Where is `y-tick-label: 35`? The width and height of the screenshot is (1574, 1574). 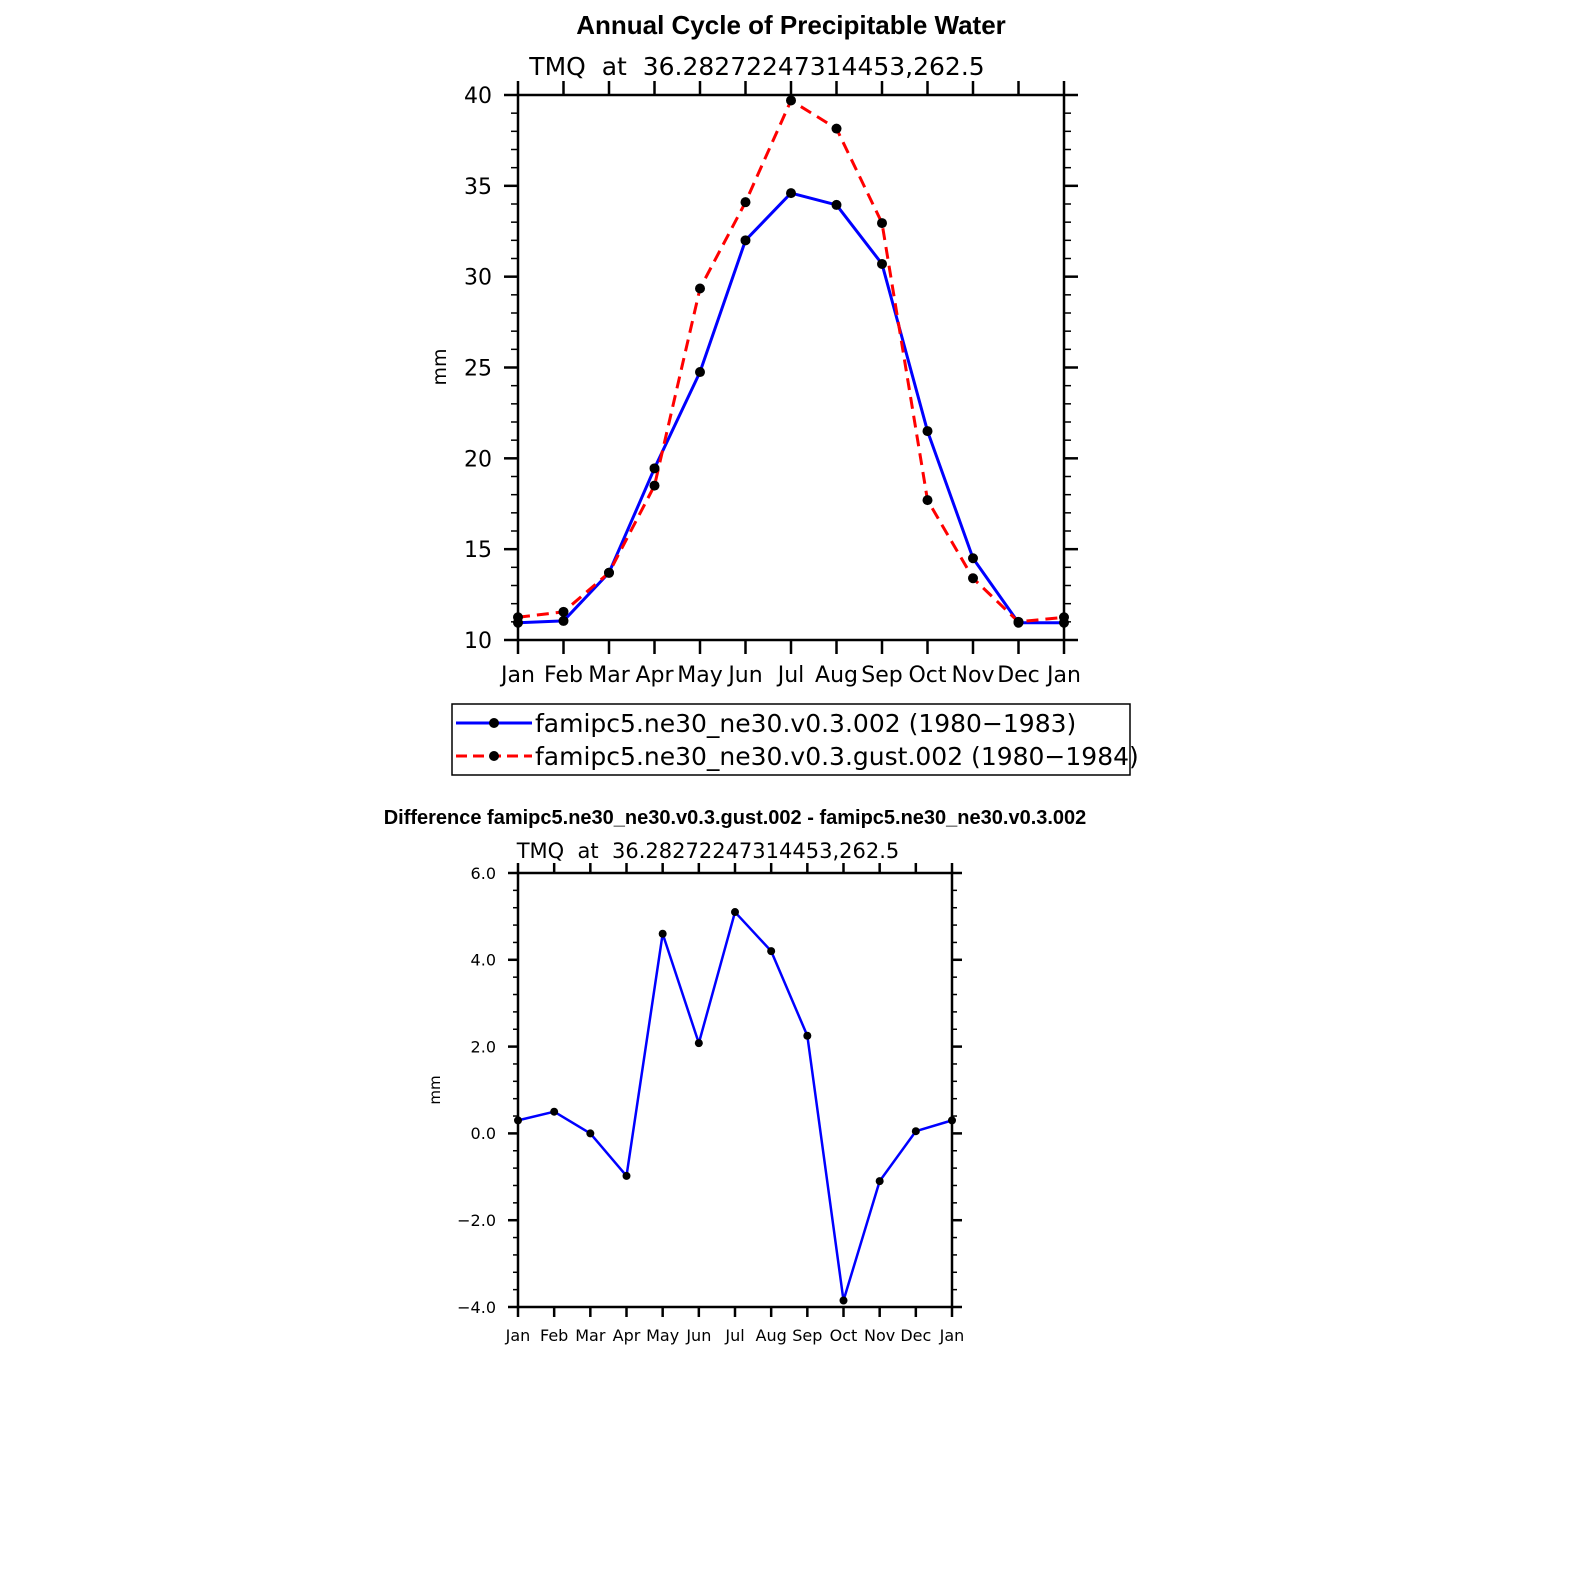 y-tick-label: 35 is located at coordinates (478, 187).